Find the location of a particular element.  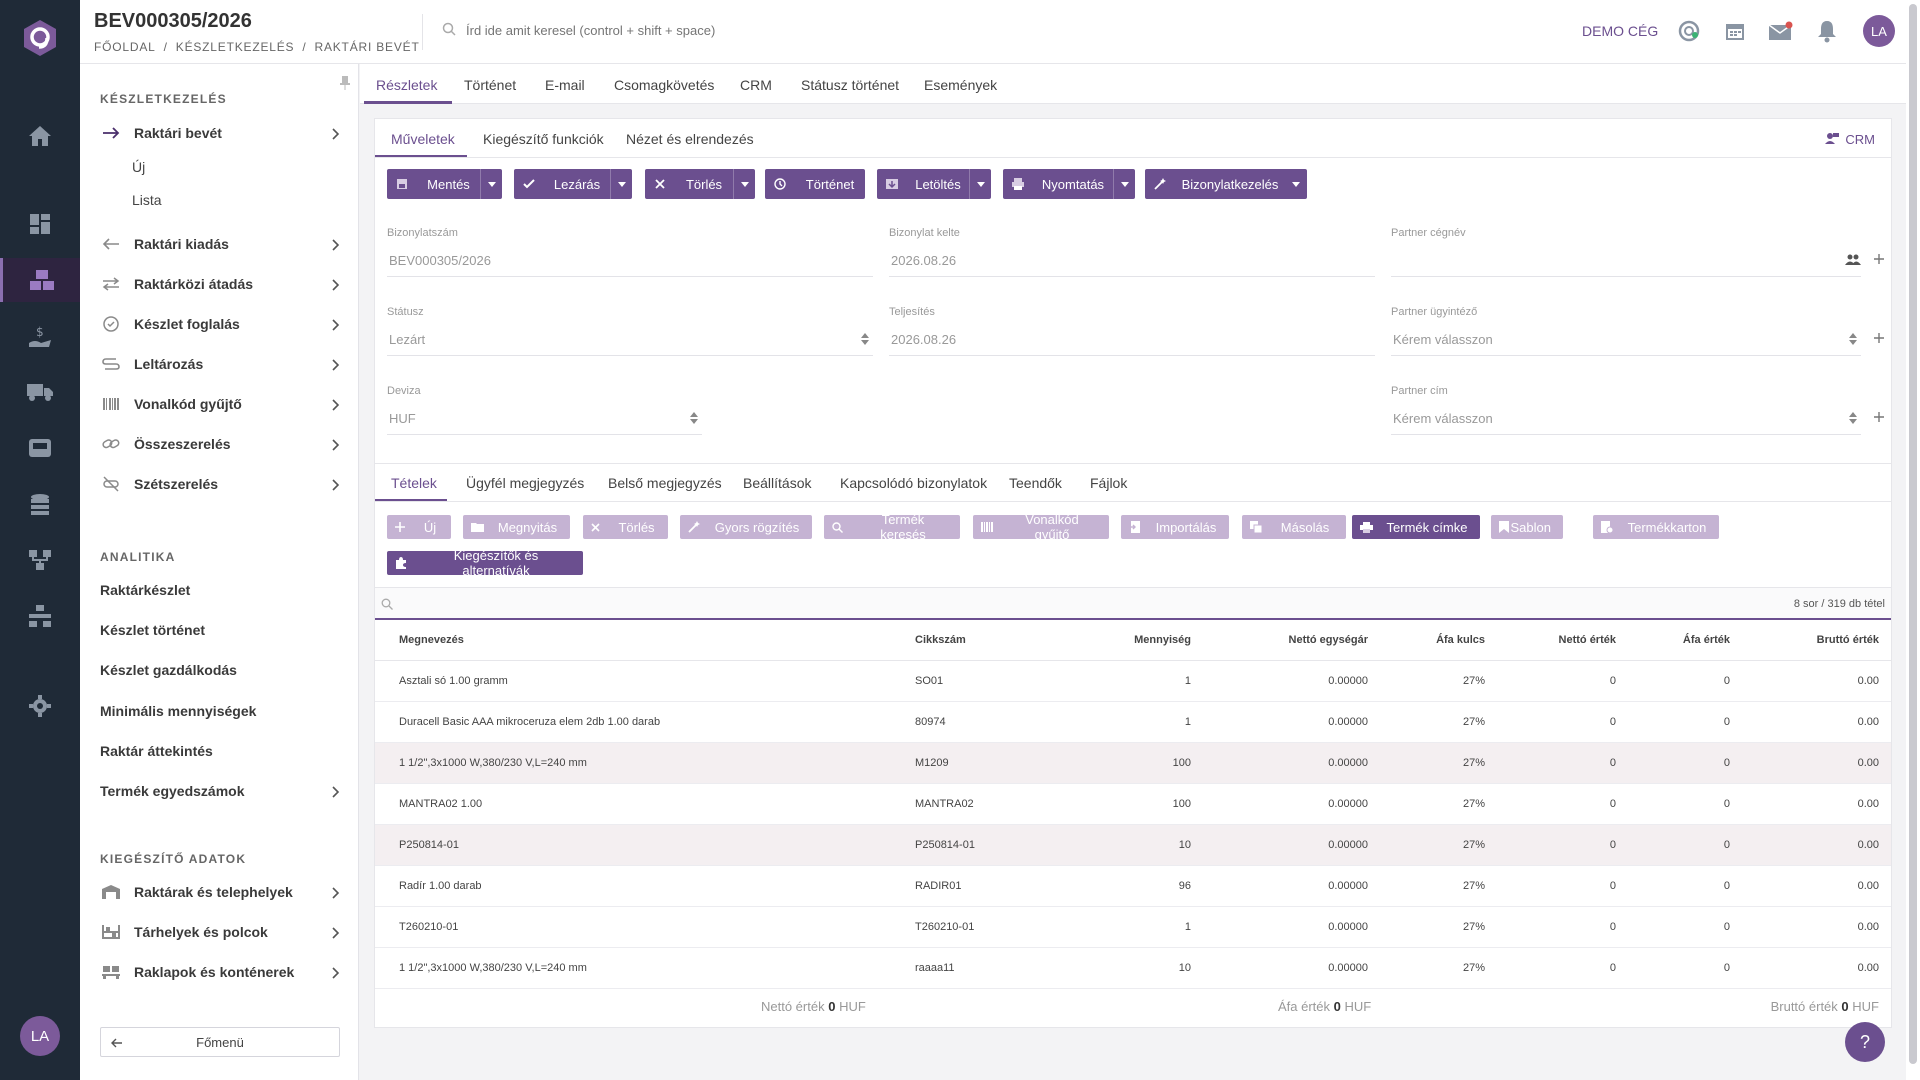

column-header-vat-rate: Áfa kulcs is located at coordinates (1438, 640).